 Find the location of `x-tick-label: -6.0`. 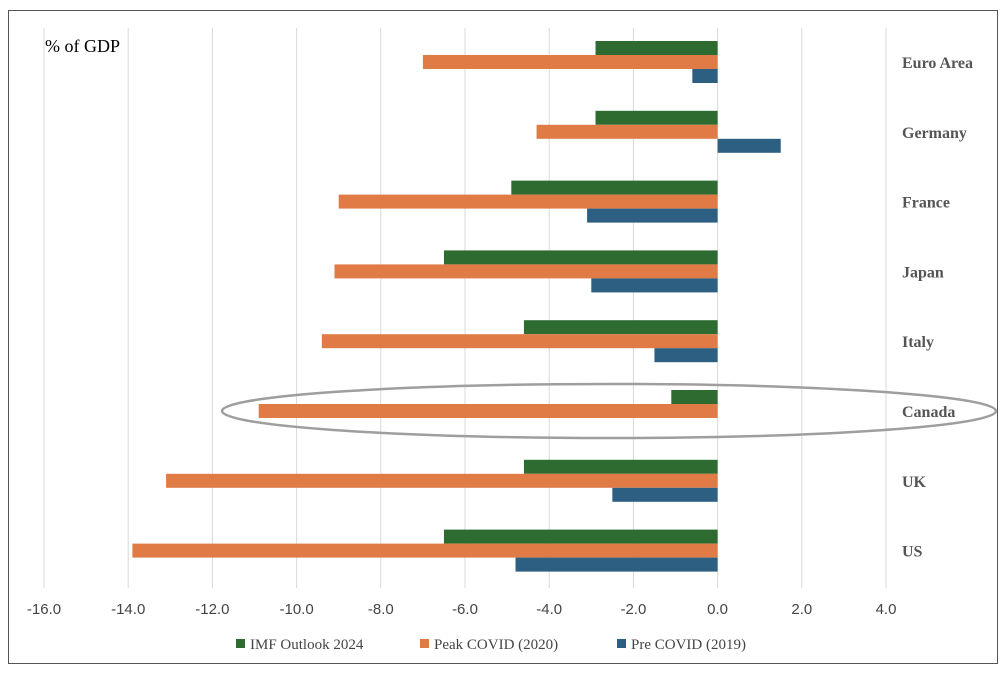

x-tick-label: -6.0 is located at coordinates (465, 609).